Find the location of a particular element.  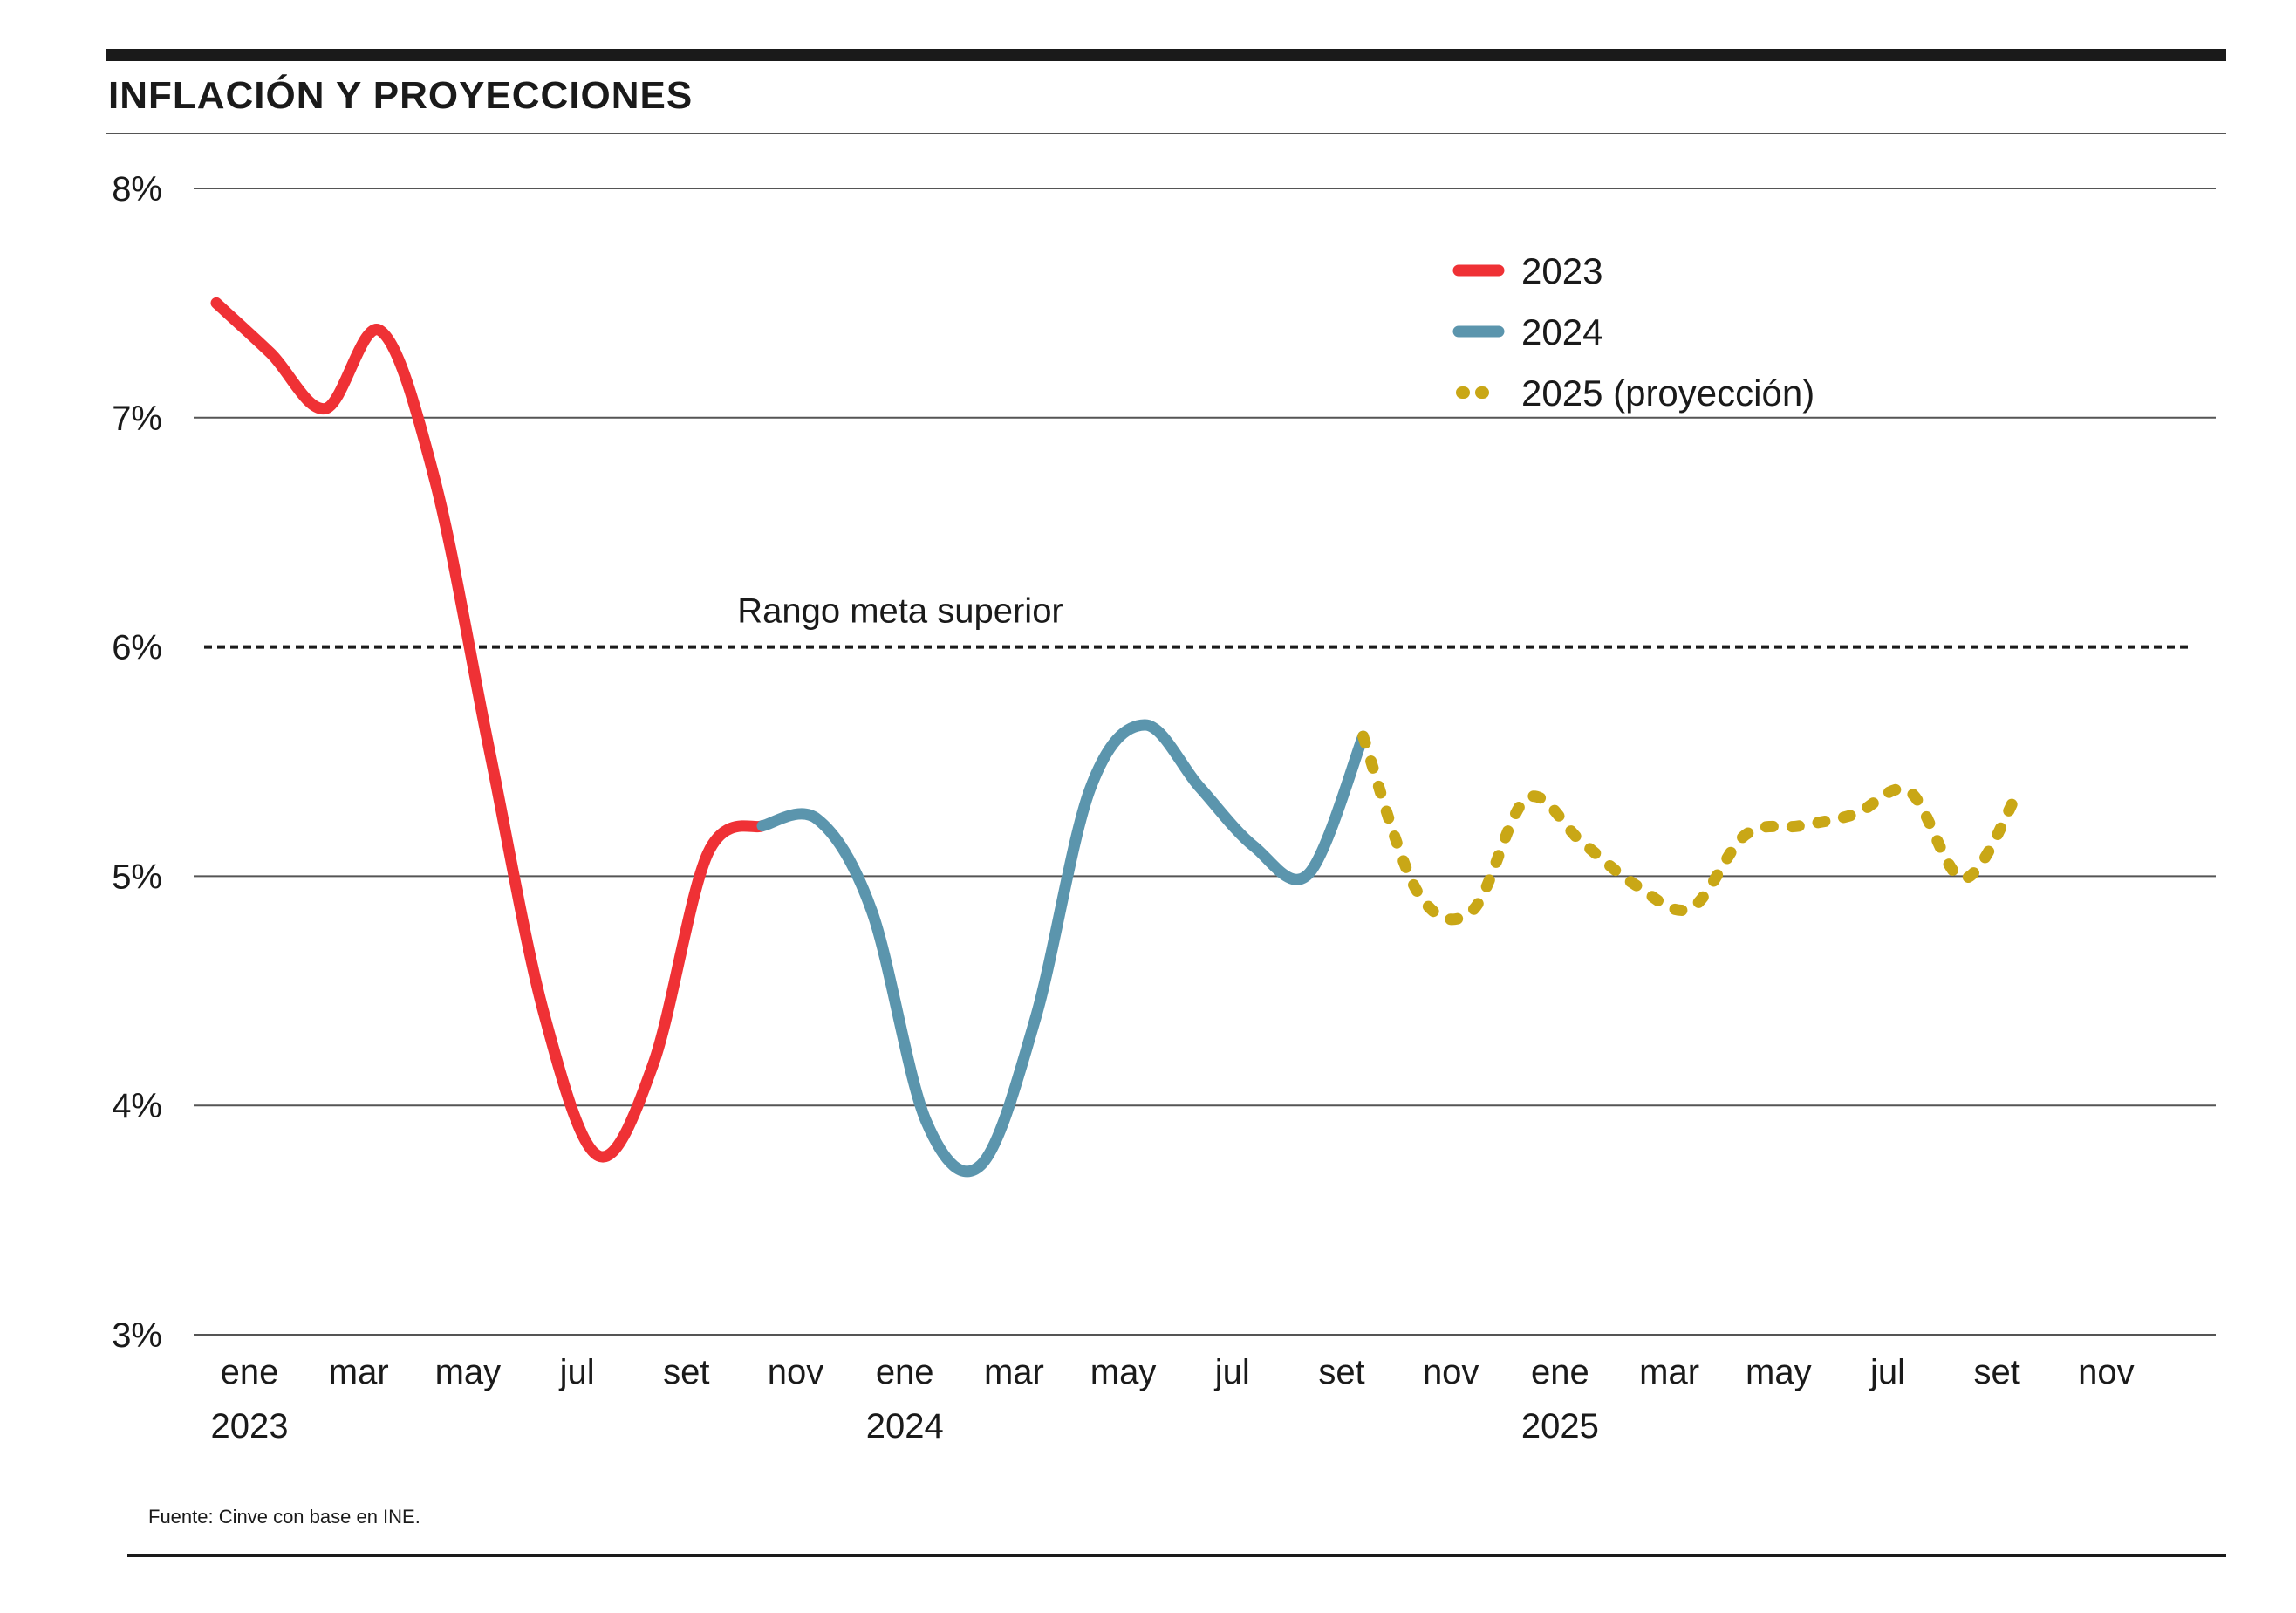

series-2025-projection-line is located at coordinates (1691, 828).